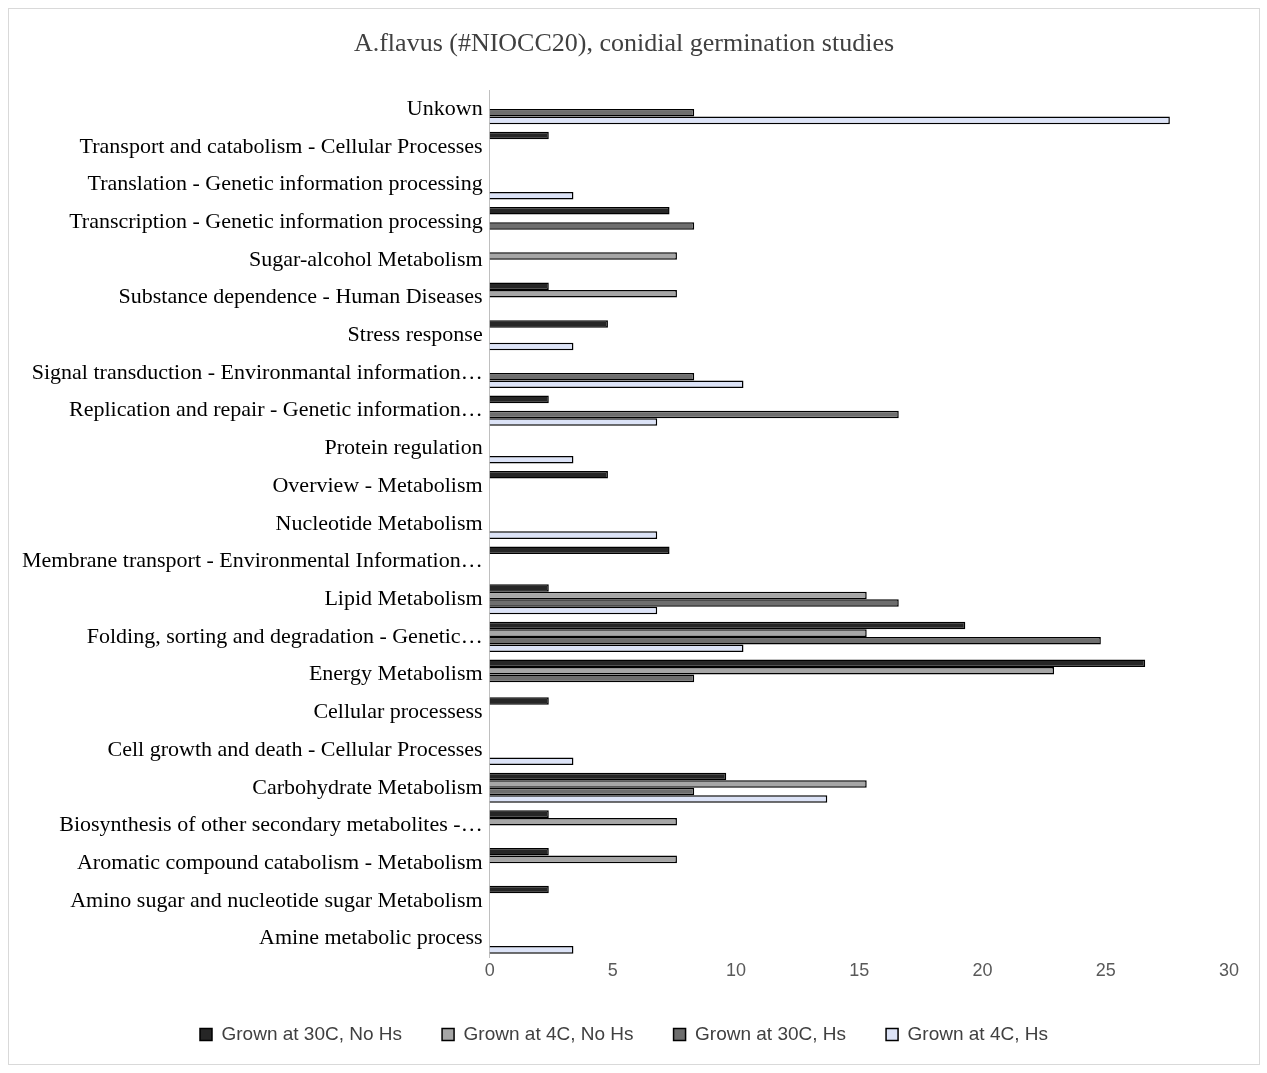 The height and width of the screenshot is (1073, 1267). What do you see at coordinates (276, 899) in the screenshot?
I see `y-tick-label: Amino sugar and nucleotide sugar Metabolism` at bounding box center [276, 899].